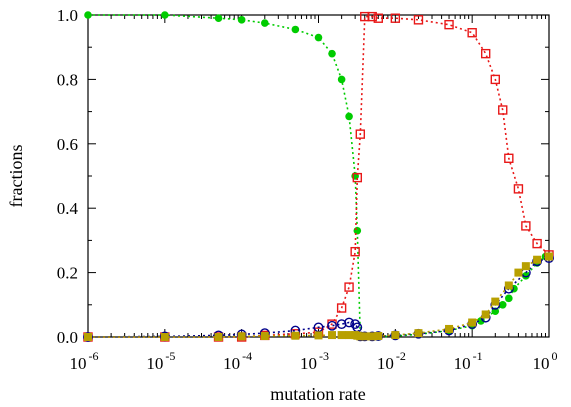  I want to click on x-tick-label: 10 0, so click(545, 361).